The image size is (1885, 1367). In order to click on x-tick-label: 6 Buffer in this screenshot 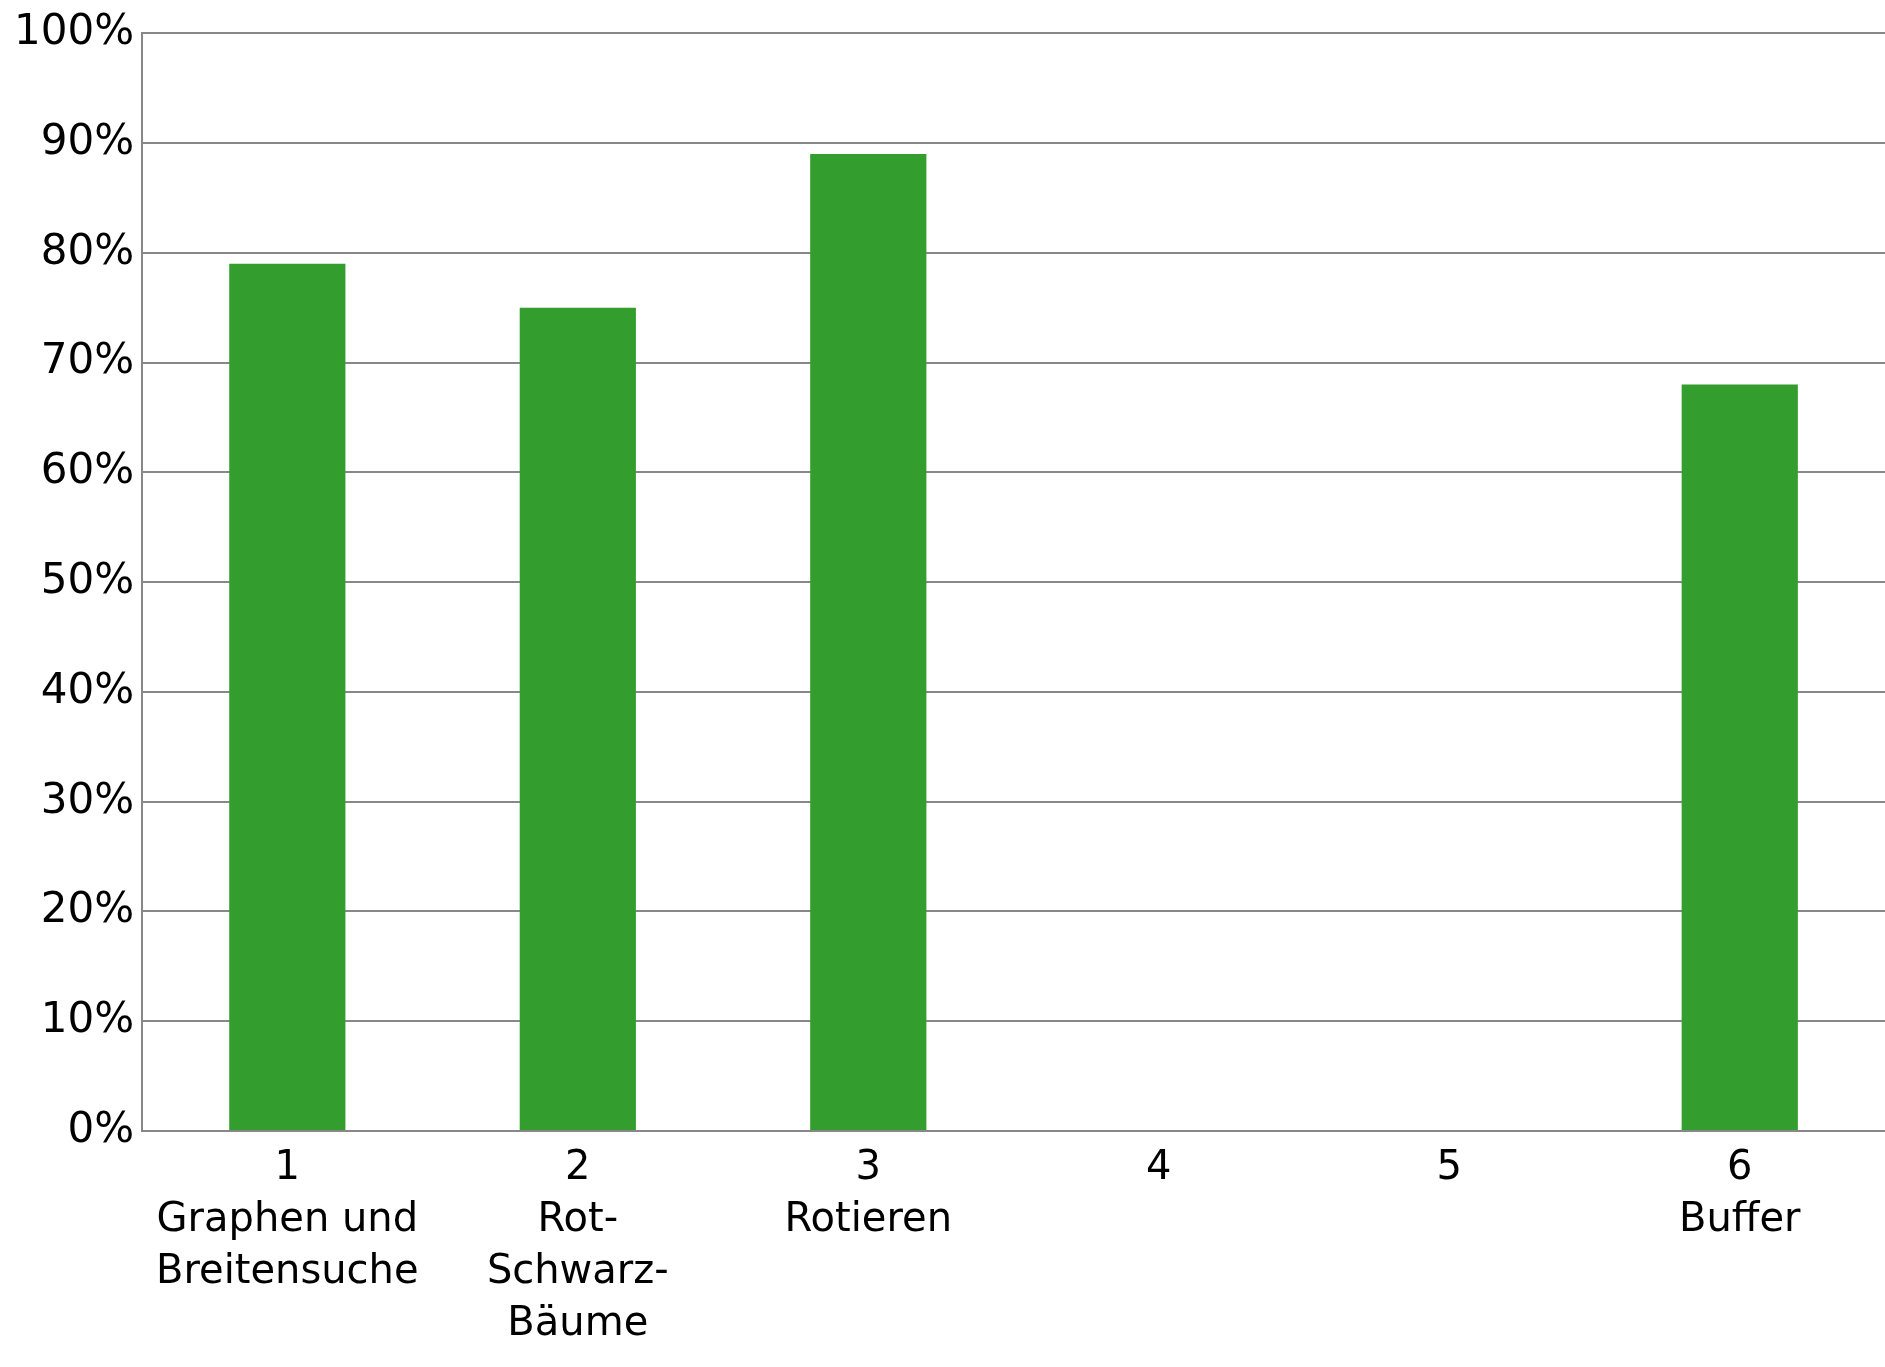, I will do `click(1740, 1191)`.